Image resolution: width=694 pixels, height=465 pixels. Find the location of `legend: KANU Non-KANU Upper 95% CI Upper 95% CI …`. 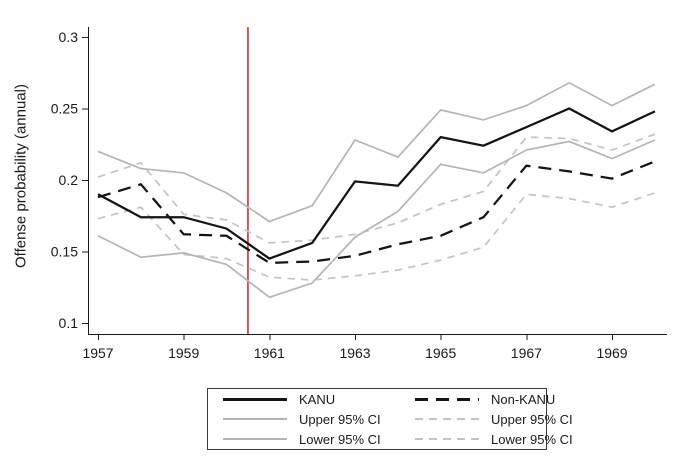

legend: KANU Non-KANU Upper 95% CI Upper 95% CI … is located at coordinates (390, 419).